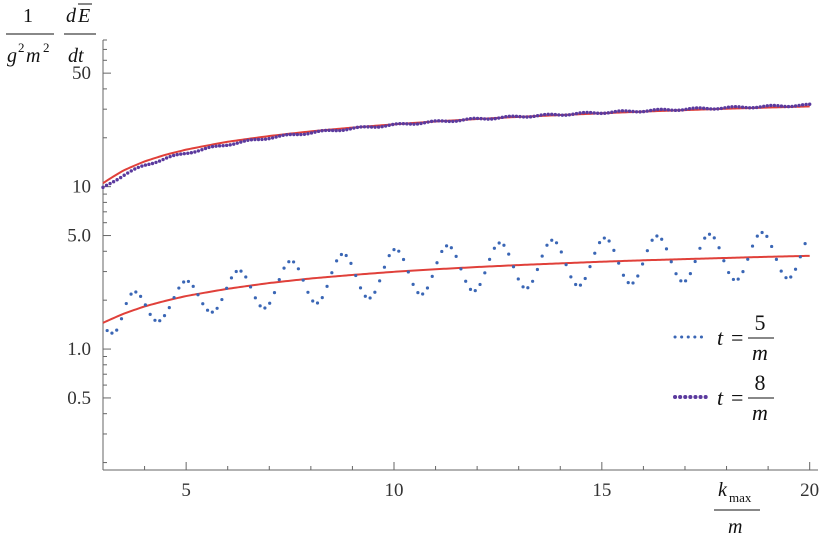 The image size is (830, 540). I want to click on y-tick-label: 1.0, so click(79, 349).